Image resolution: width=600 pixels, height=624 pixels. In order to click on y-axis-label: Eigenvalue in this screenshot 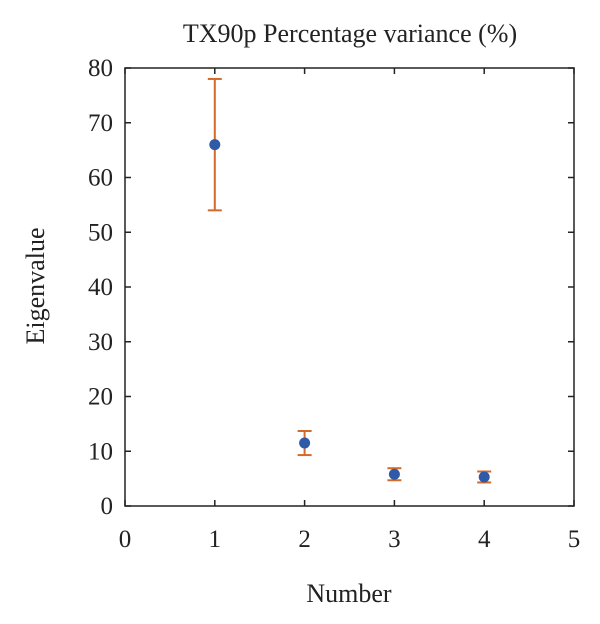, I will do `click(35, 286)`.